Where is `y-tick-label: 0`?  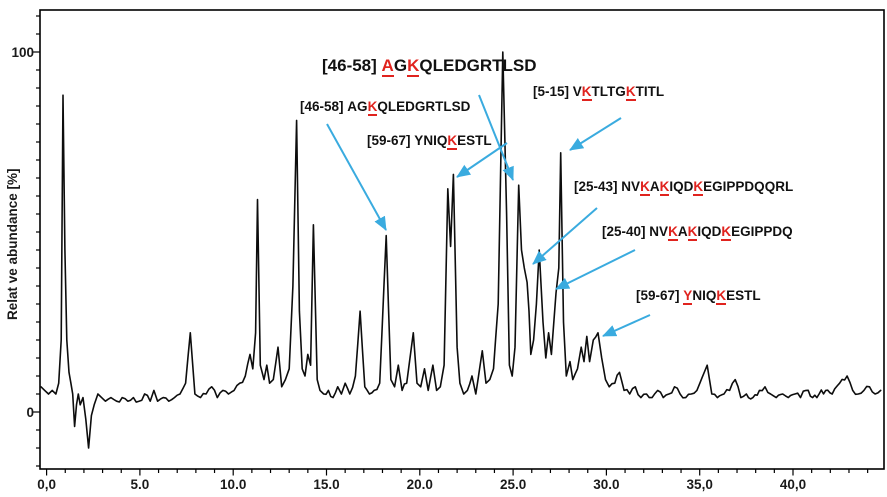 y-tick-label: 0 is located at coordinates (30, 412).